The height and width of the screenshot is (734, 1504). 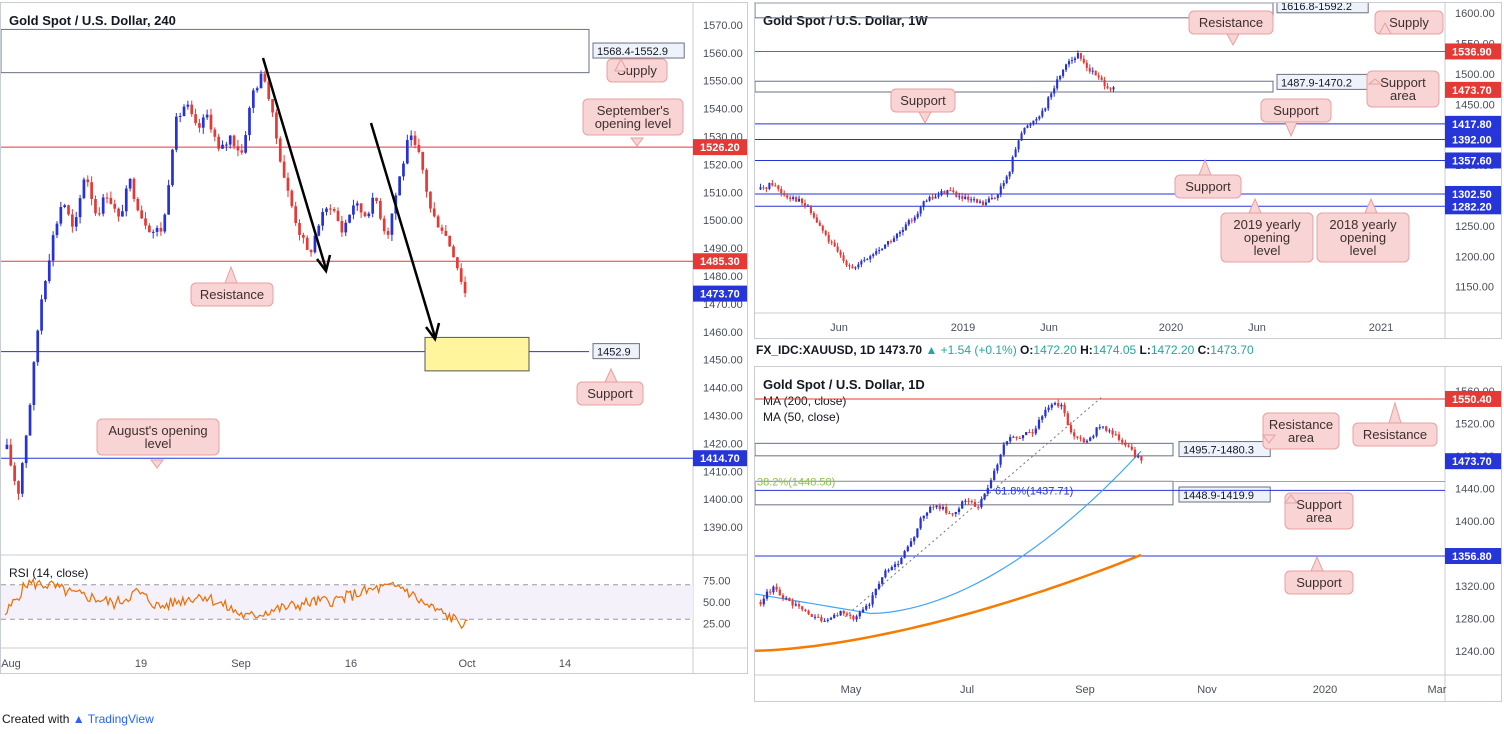 What do you see at coordinates (839, 328) in the screenshot?
I see `x-tick-label: Jun` at bounding box center [839, 328].